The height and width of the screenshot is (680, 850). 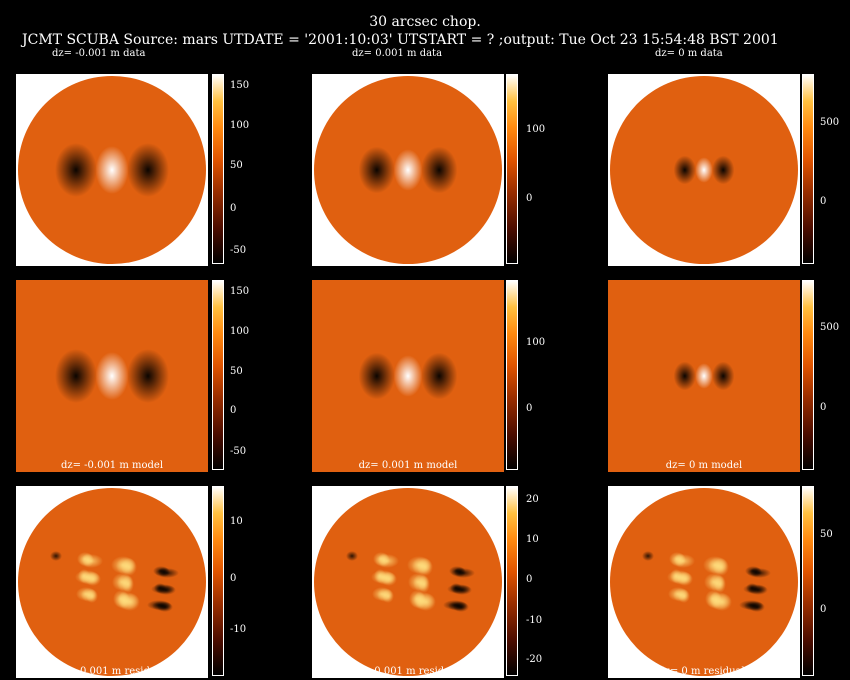 I want to click on panel-label: dz= -0.001 m residuals, so click(x=112, y=671).